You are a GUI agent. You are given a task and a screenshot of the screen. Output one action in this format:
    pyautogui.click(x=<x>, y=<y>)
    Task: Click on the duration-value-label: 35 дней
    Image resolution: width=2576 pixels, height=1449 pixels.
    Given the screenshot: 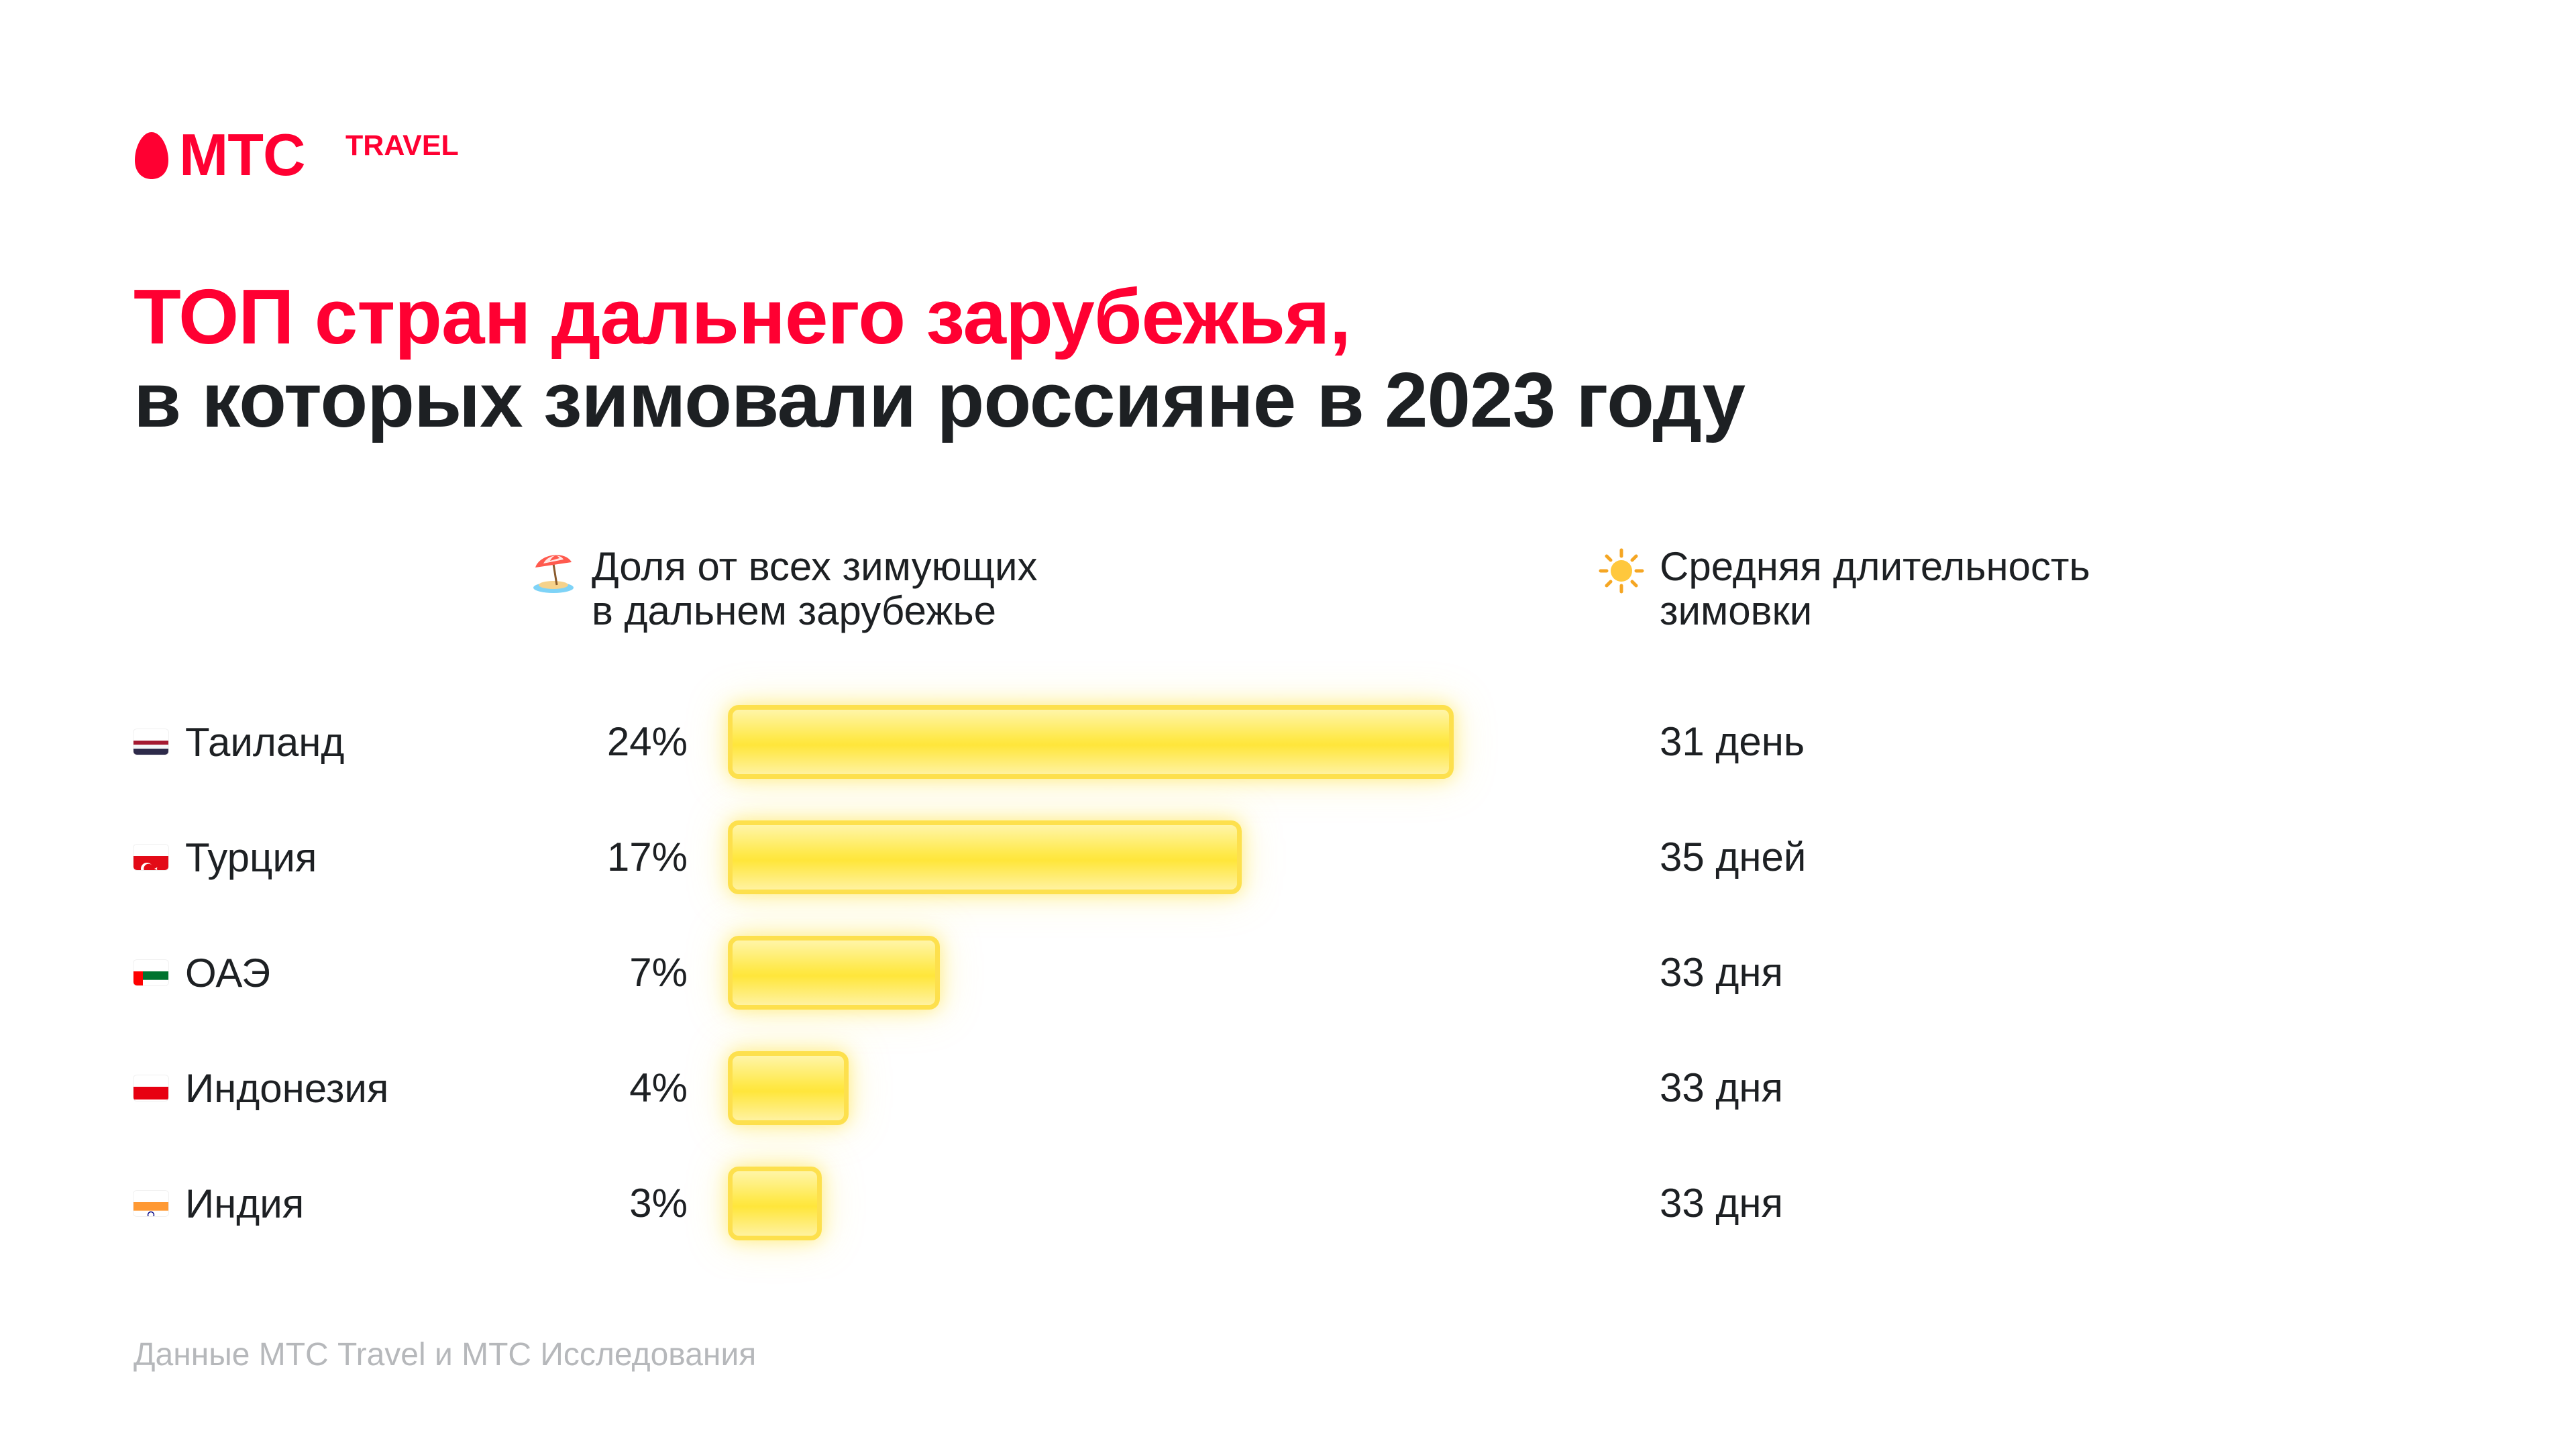 What is the action you would take?
    pyautogui.click(x=1733, y=857)
    